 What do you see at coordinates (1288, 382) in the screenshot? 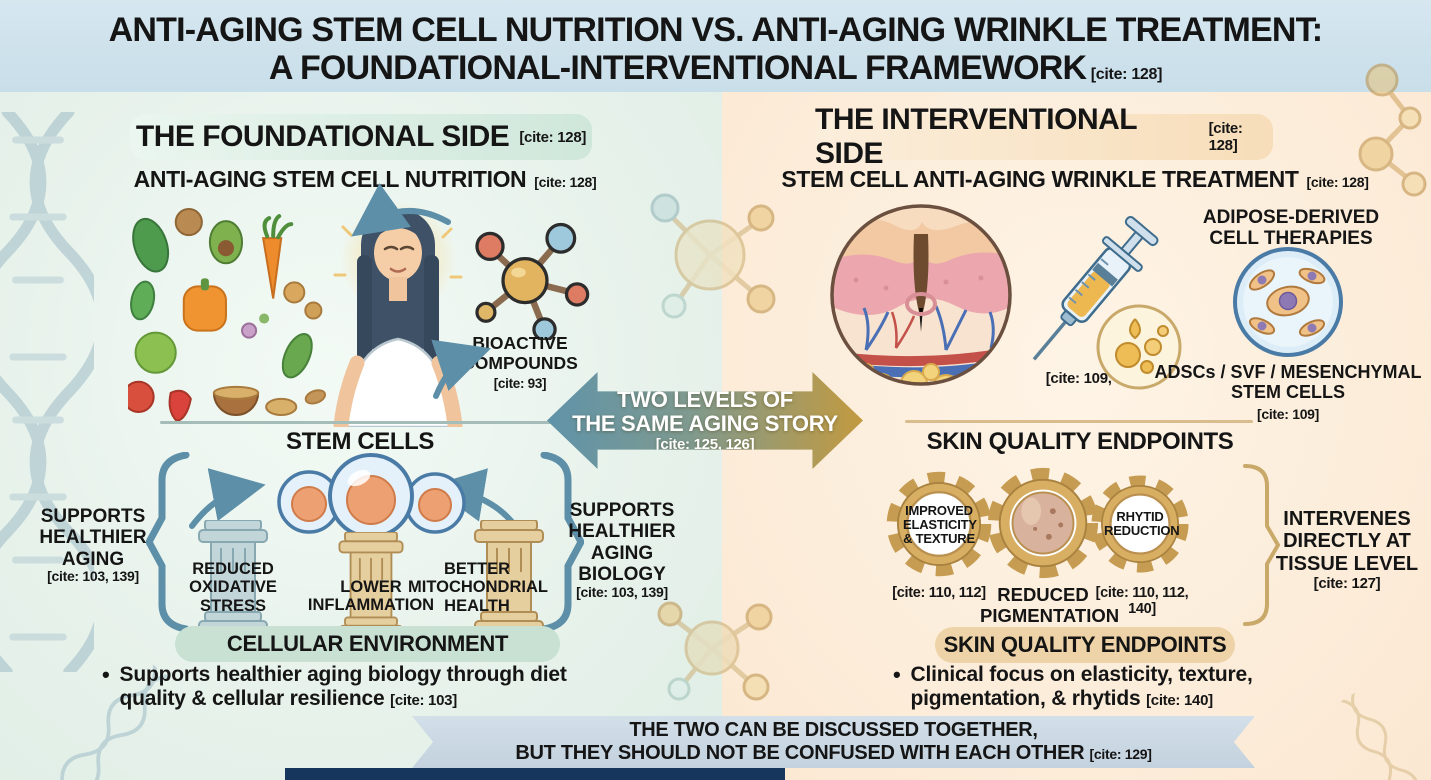
I see `adscs-label: ADSCs / SVF / MESENCHYMAL STEM CELLS` at bounding box center [1288, 382].